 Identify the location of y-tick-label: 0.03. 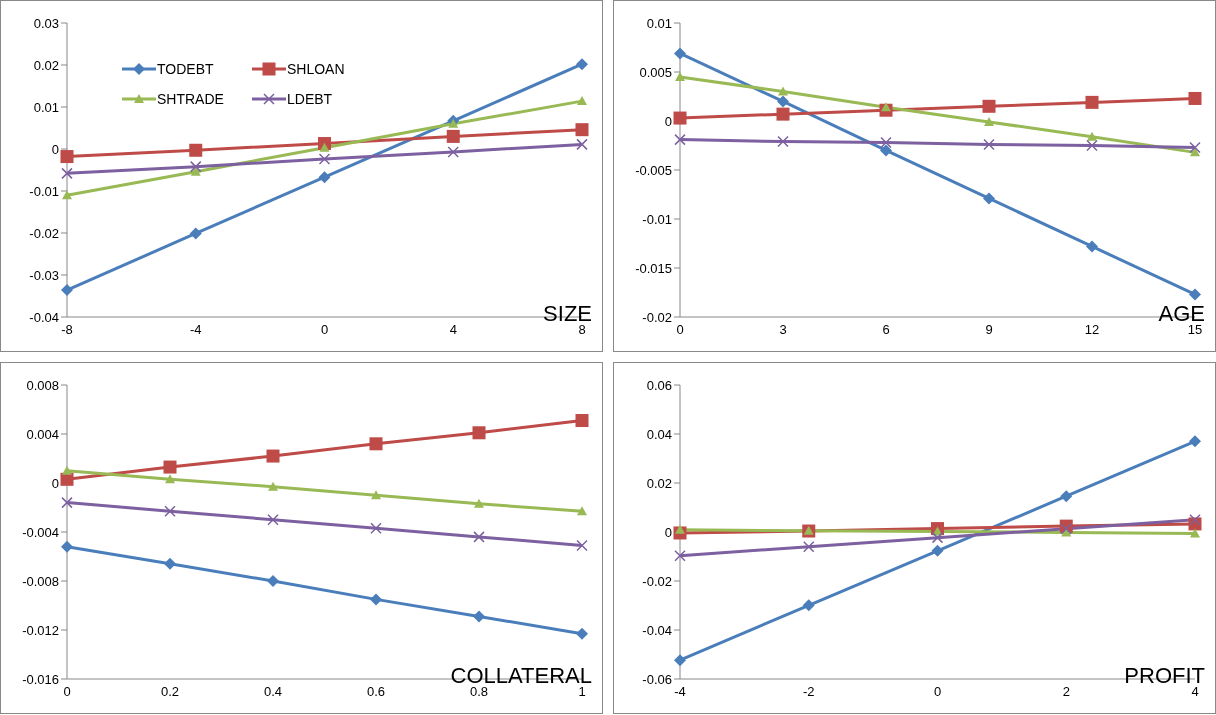
(46, 23).